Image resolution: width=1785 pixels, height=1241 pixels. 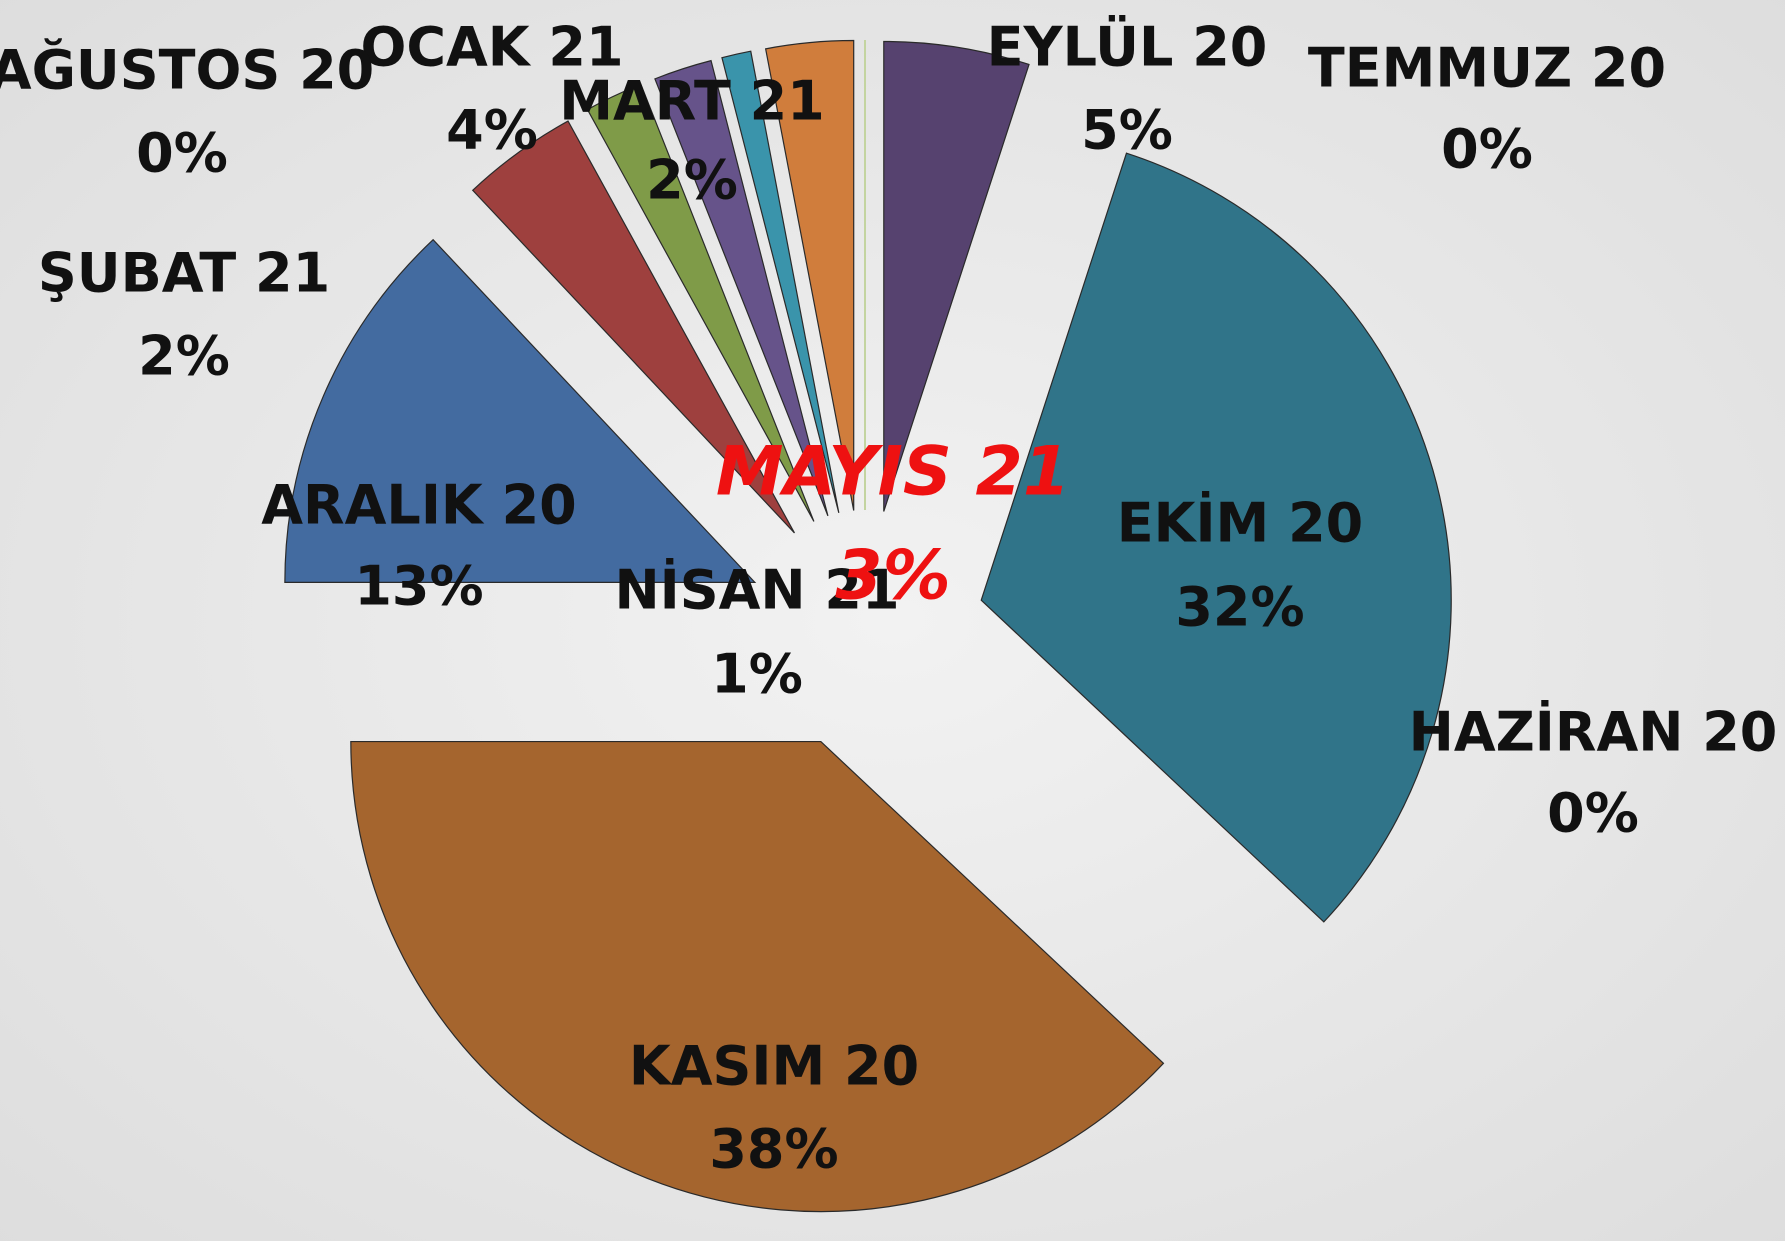 I want to click on slice-value-label: 1%, so click(x=757, y=674).